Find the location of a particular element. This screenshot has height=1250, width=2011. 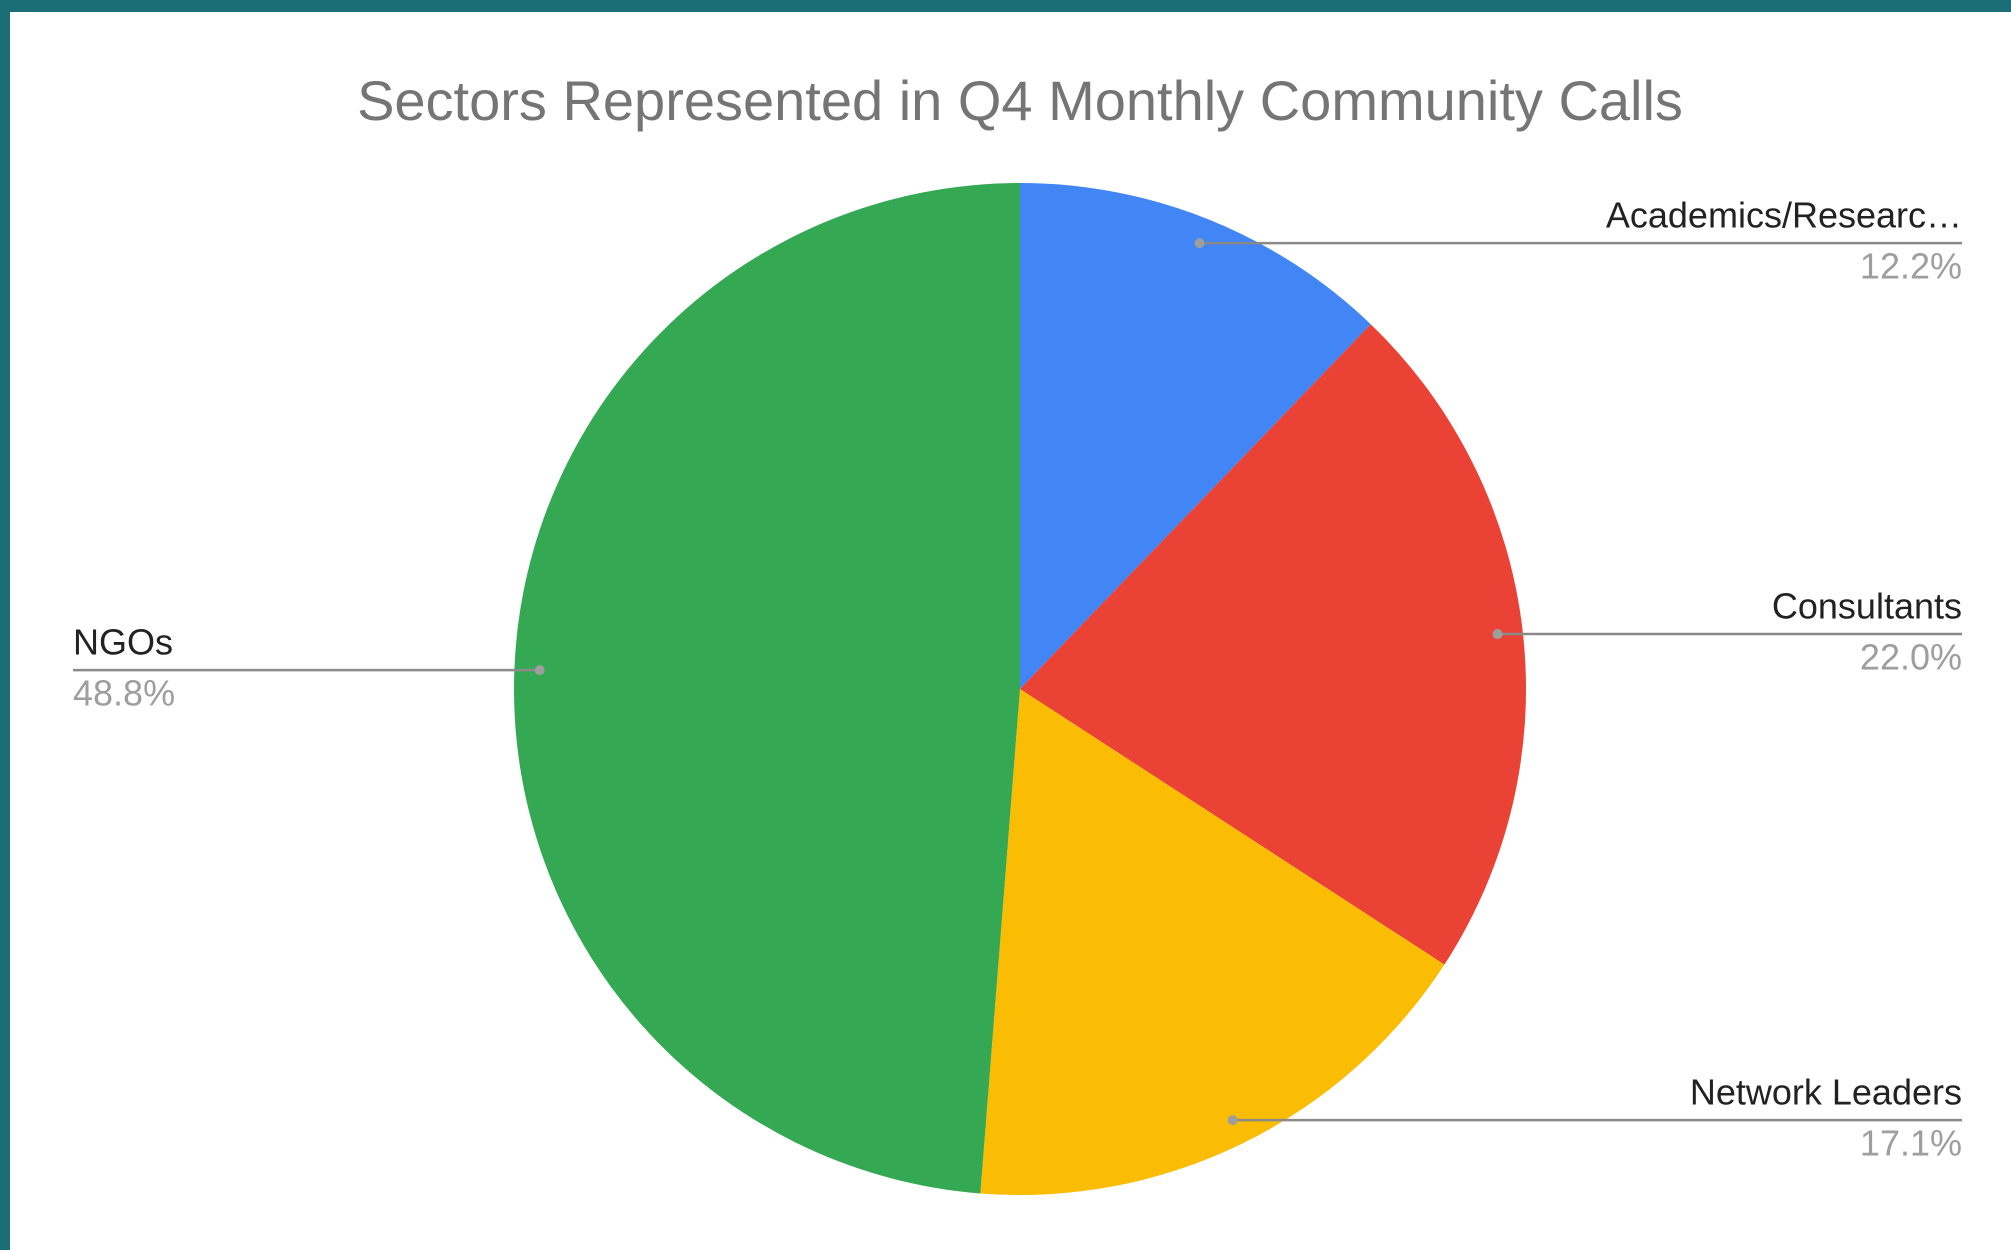

slice-label: NGOs is located at coordinates (123, 642).